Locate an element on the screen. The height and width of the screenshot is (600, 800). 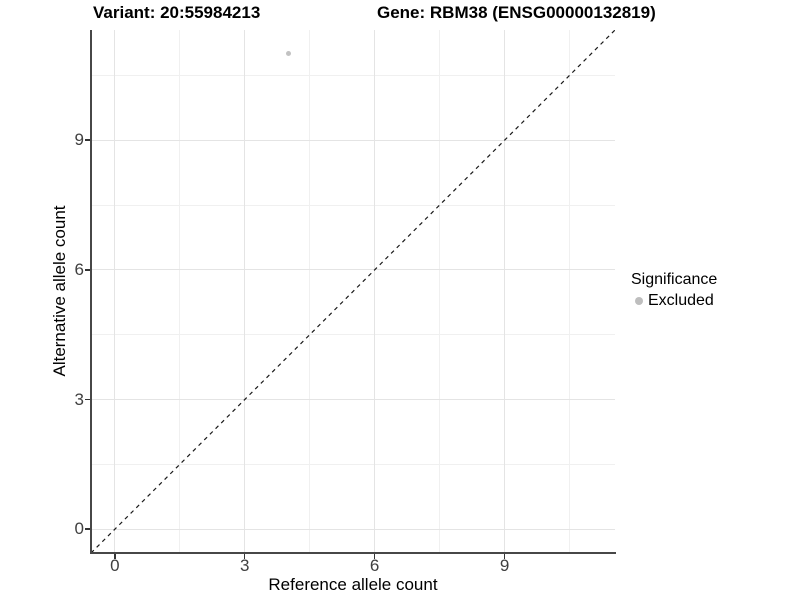
y-axis-line is located at coordinates (91, 292).